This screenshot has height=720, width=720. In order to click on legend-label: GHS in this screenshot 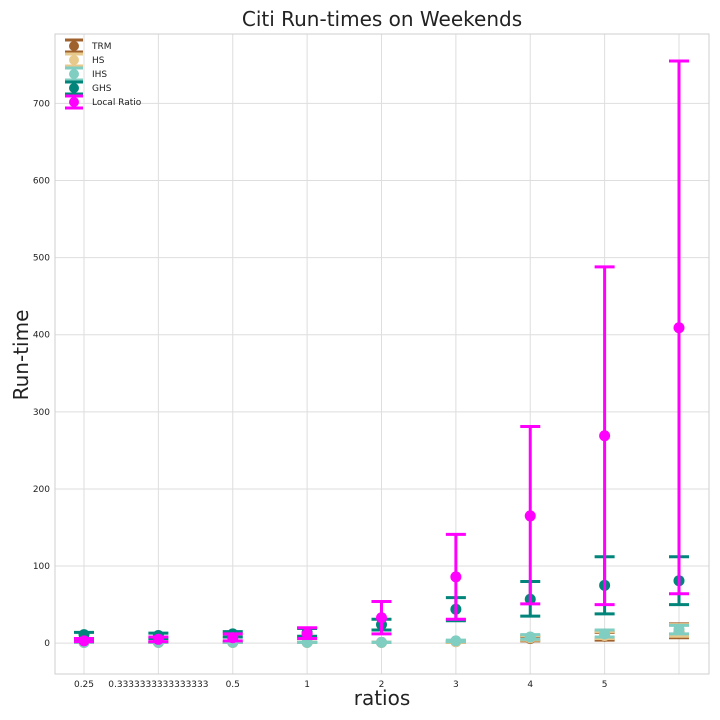, I will do `click(102, 89)`.